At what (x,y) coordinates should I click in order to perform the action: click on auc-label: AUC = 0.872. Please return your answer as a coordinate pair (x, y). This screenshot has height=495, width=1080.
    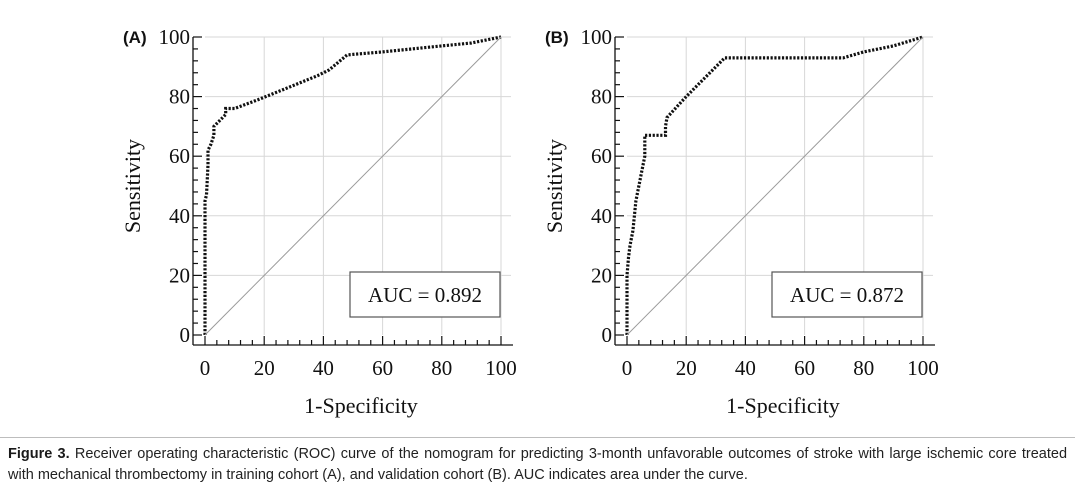
    Looking at the image, I should click on (847, 295).